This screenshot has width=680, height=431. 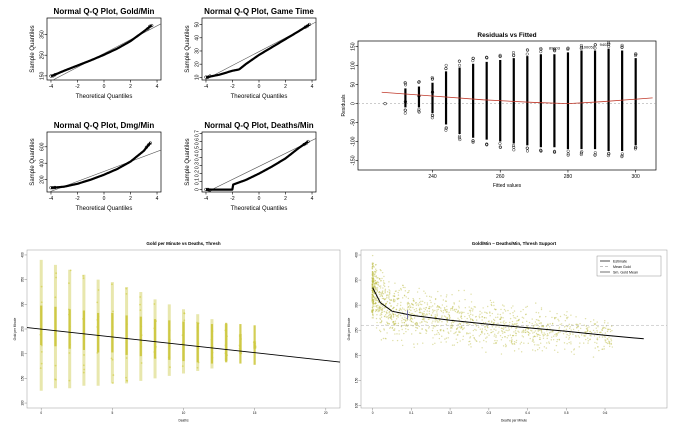 What do you see at coordinates (148, 29) in the screenshot?
I see `qq-point` at bounding box center [148, 29].